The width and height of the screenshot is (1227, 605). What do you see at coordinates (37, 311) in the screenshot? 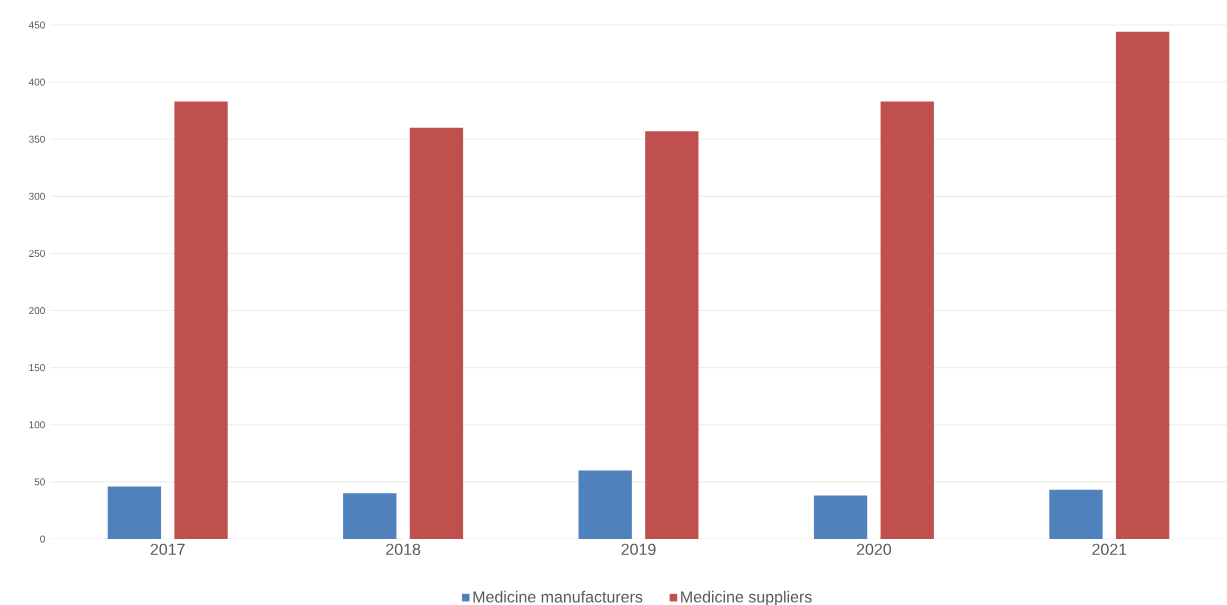
I see `y-tick-label: 200` at bounding box center [37, 311].